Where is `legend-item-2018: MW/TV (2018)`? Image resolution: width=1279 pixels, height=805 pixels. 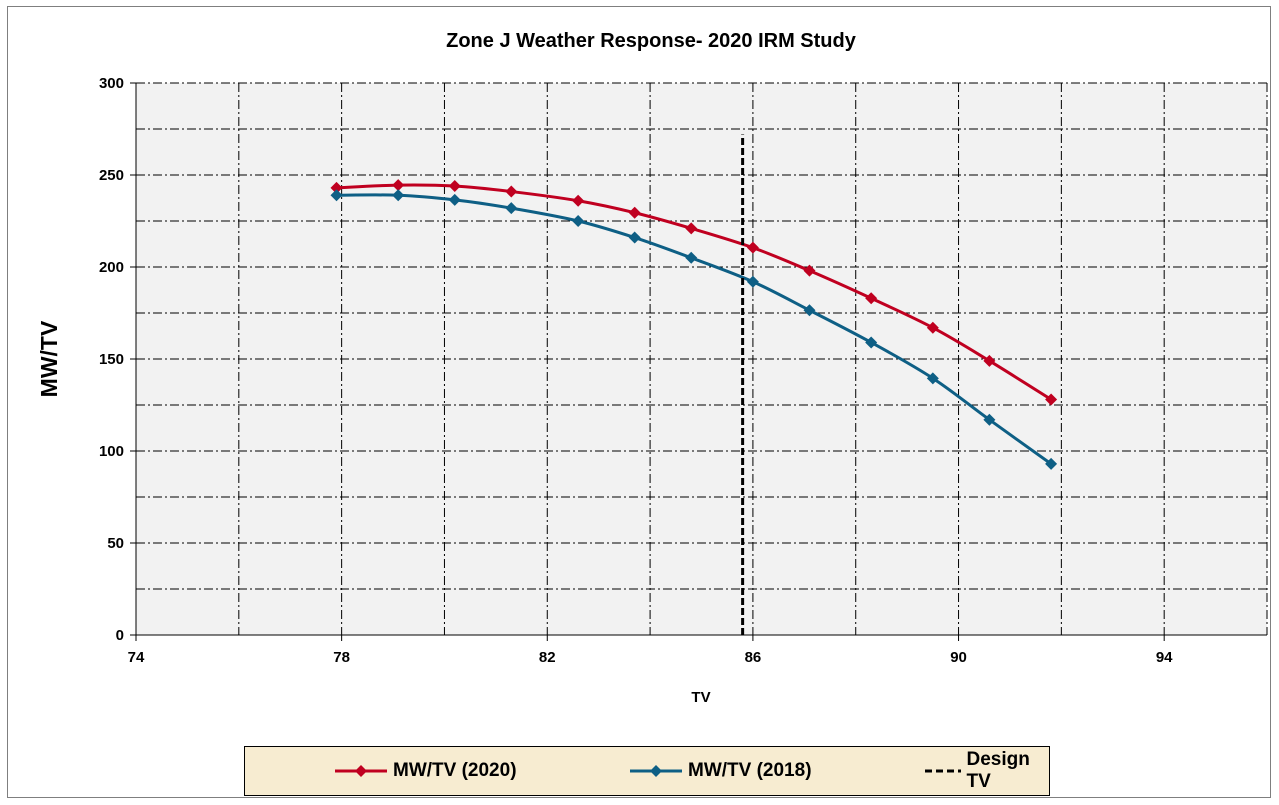 legend-item-2018: MW/TV (2018) is located at coordinates (721, 771).